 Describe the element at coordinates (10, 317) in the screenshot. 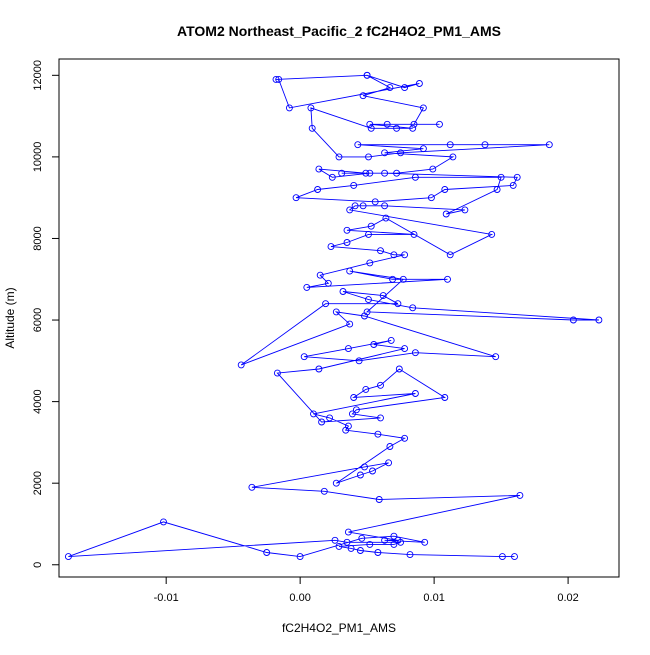

I see `y-axis-label: Altitude (m)` at that location.